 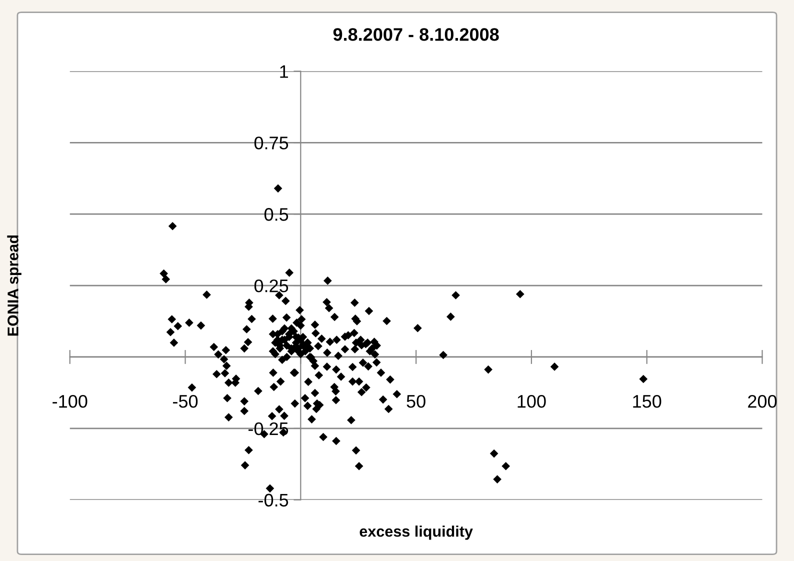 What do you see at coordinates (185, 401) in the screenshot?
I see `x-tick-label: -50` at bounding box center [185, 401].